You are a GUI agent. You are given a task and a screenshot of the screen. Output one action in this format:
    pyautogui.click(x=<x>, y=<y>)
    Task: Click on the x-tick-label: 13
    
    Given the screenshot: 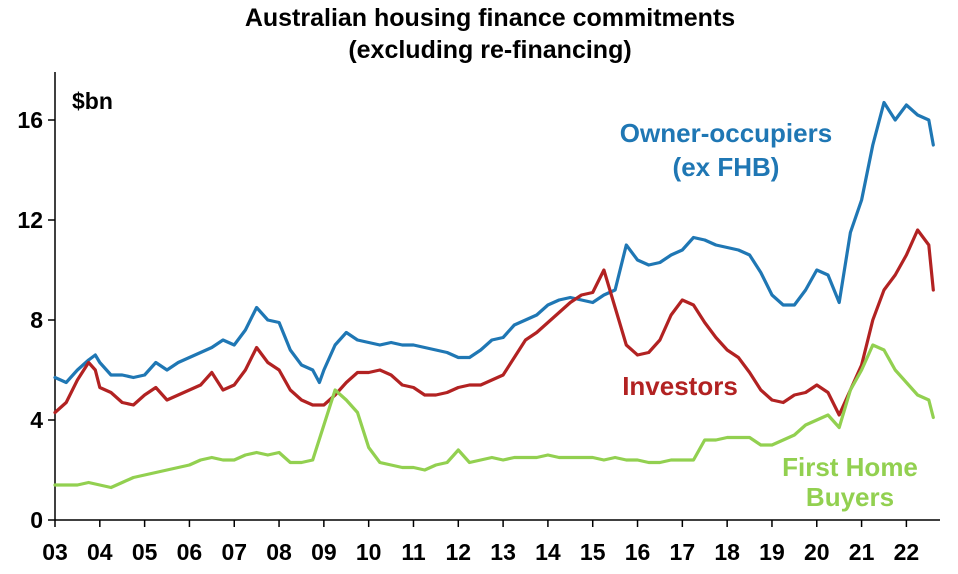 What is the action you would take?
    pyautogui.click(x=503, y=552)
    